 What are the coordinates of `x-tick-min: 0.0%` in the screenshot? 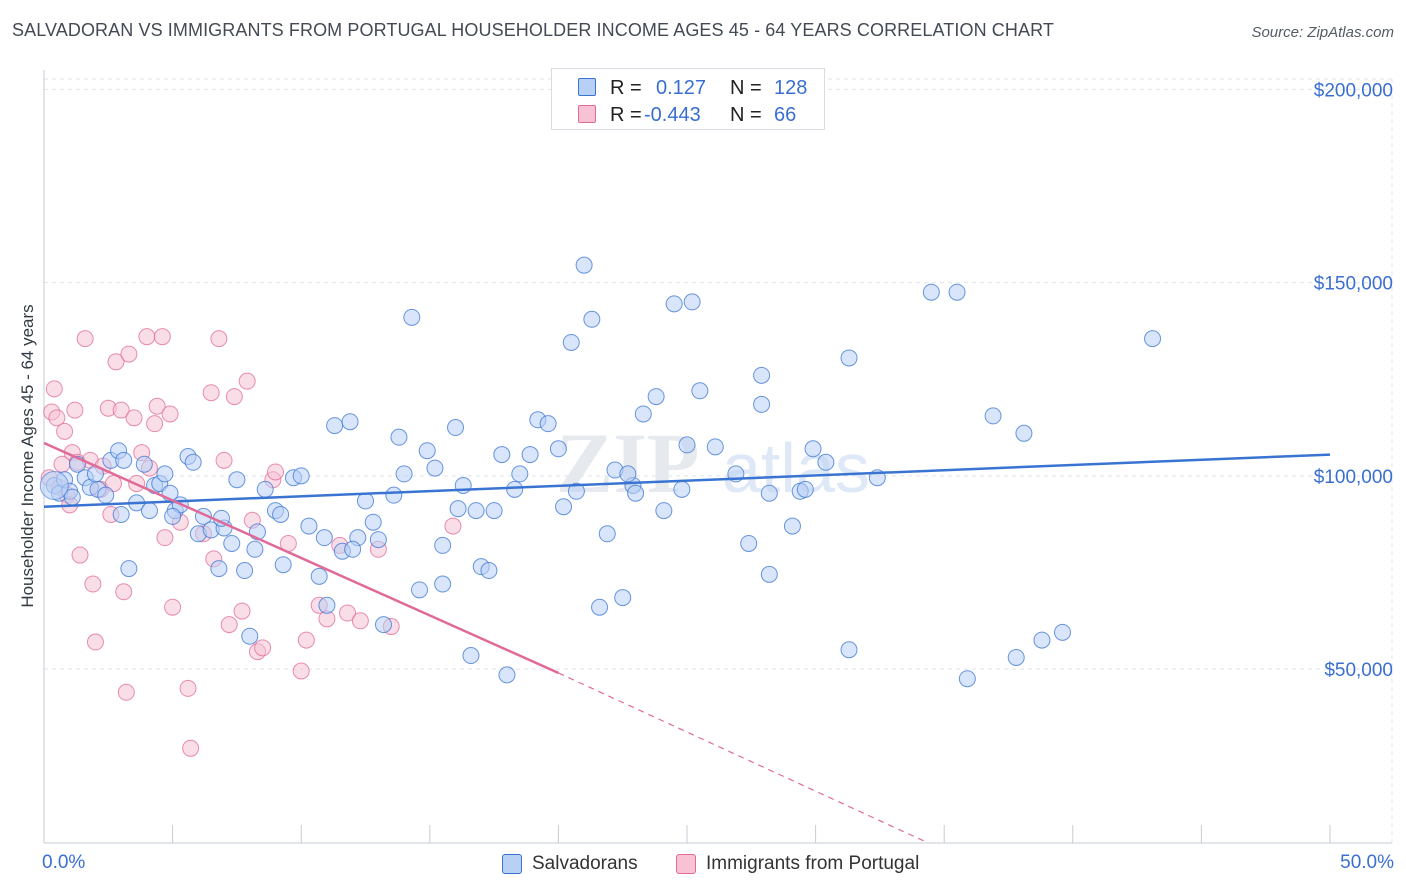 It's located at (64, 862).